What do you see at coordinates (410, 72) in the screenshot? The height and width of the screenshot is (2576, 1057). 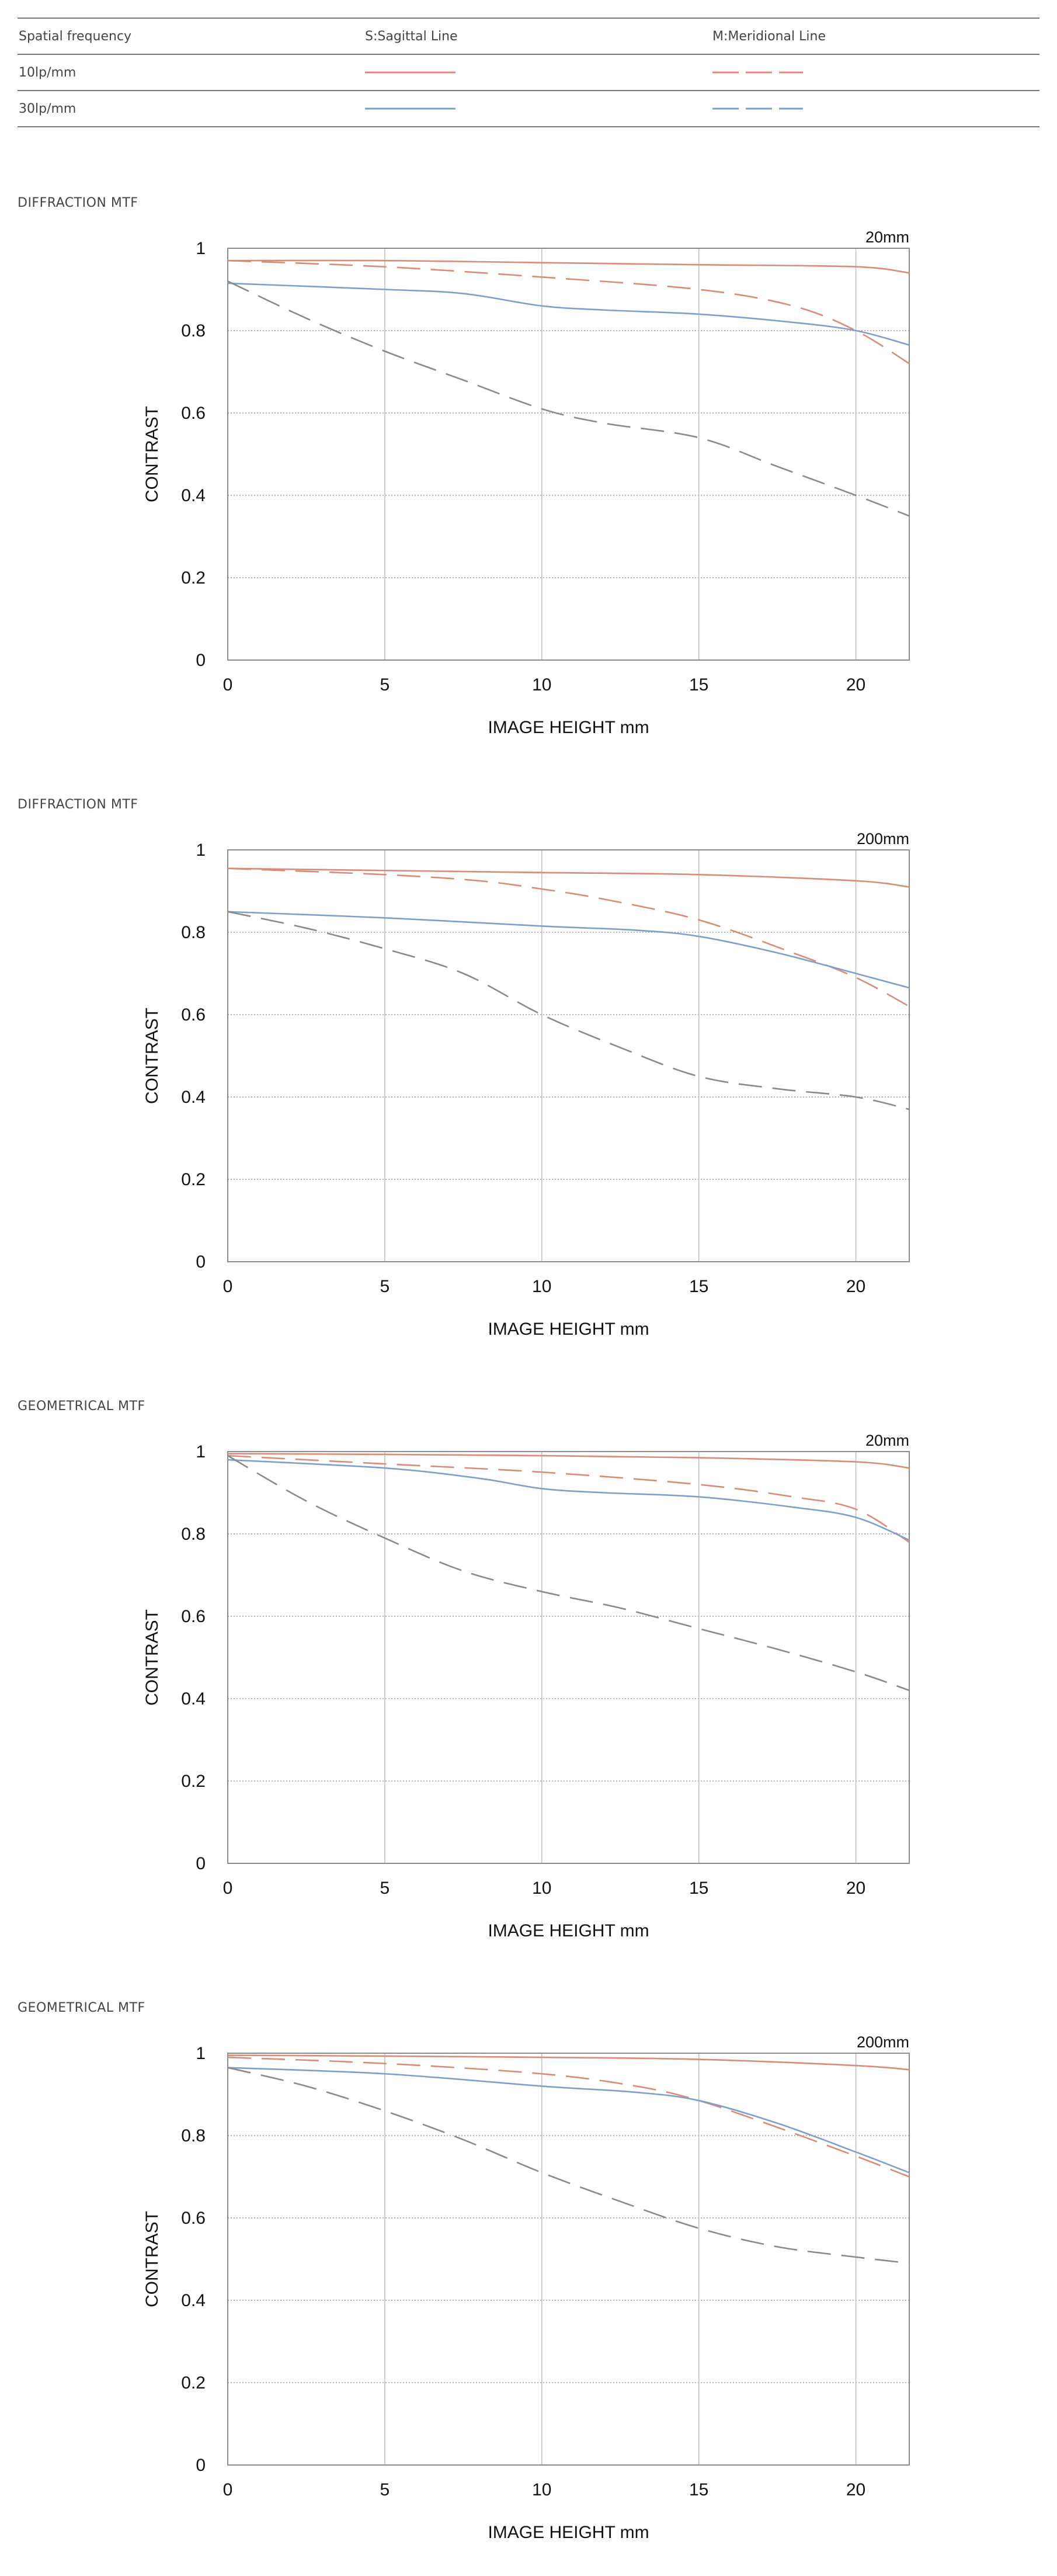 I see `legend-swatch-10lp-sagittal` at bounding box center [410, 72].